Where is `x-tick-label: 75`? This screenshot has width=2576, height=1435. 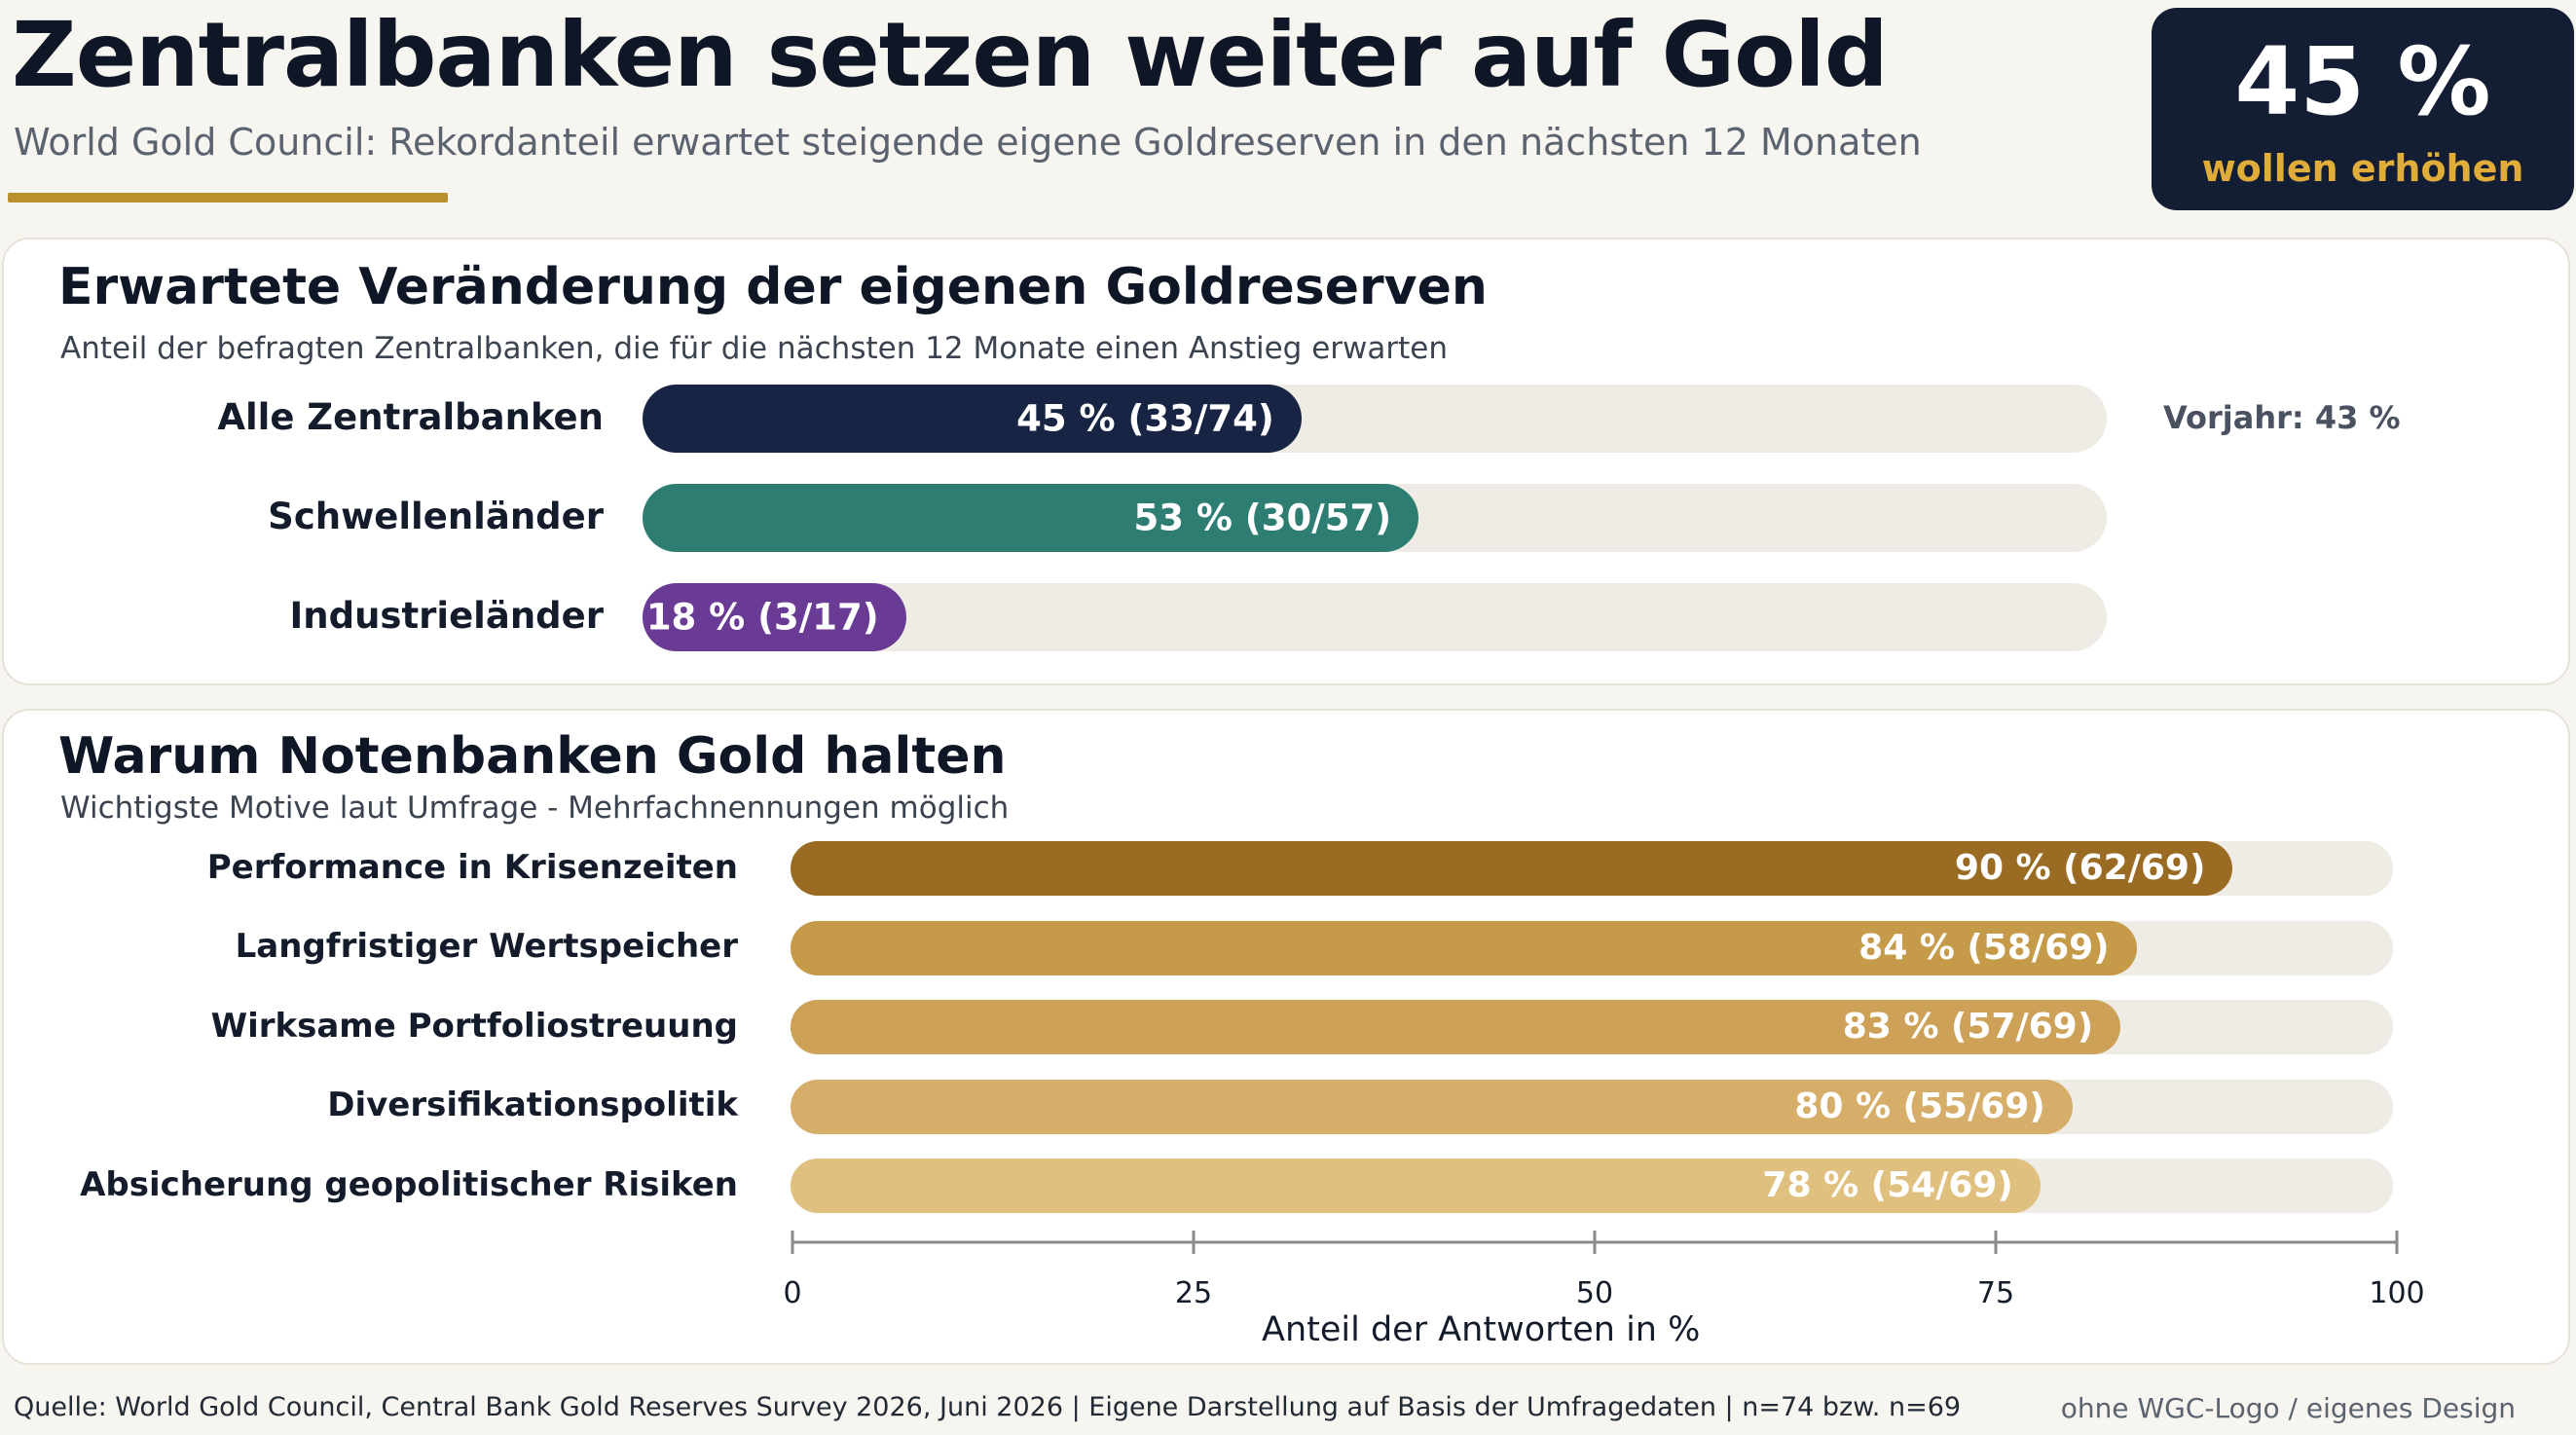 x-tick-label: 75 is located at coordinates (1995, 1293).